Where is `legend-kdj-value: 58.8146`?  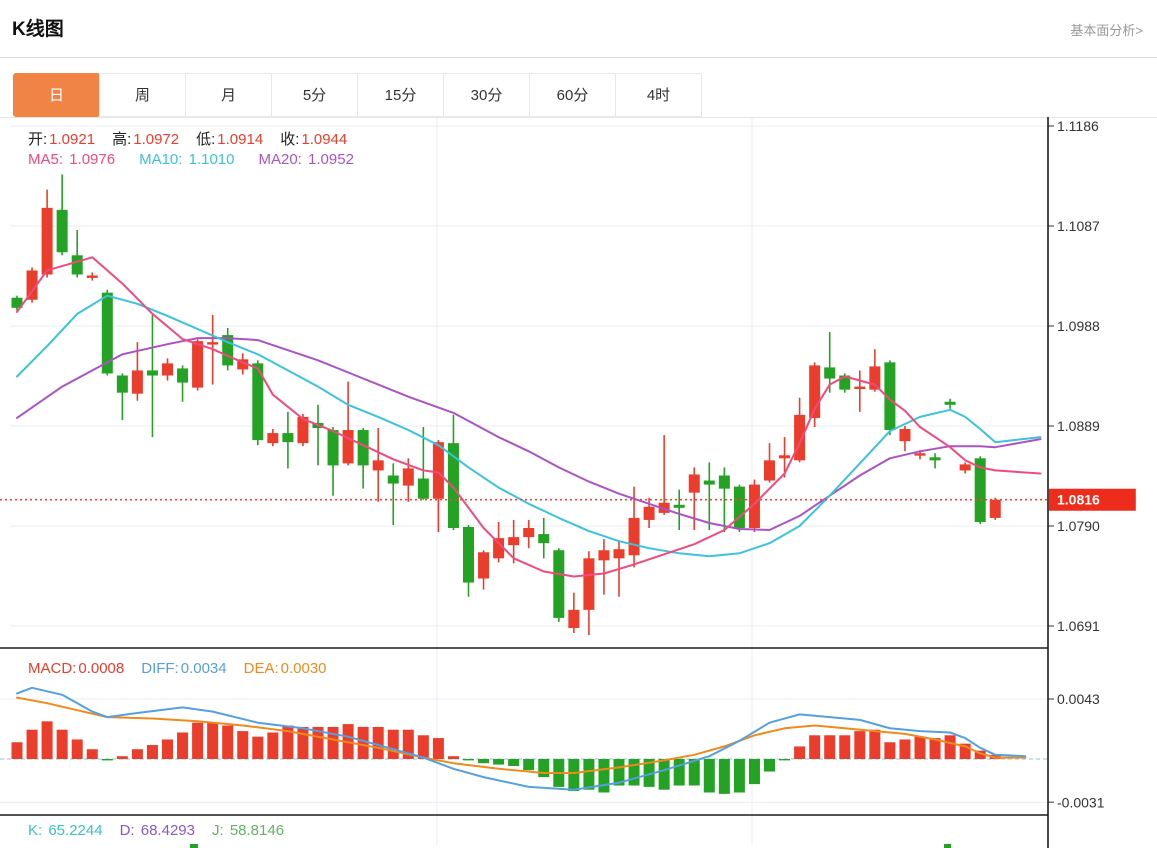 legend-kdj-value: 58.8146 is located at coordinates (257, 830).